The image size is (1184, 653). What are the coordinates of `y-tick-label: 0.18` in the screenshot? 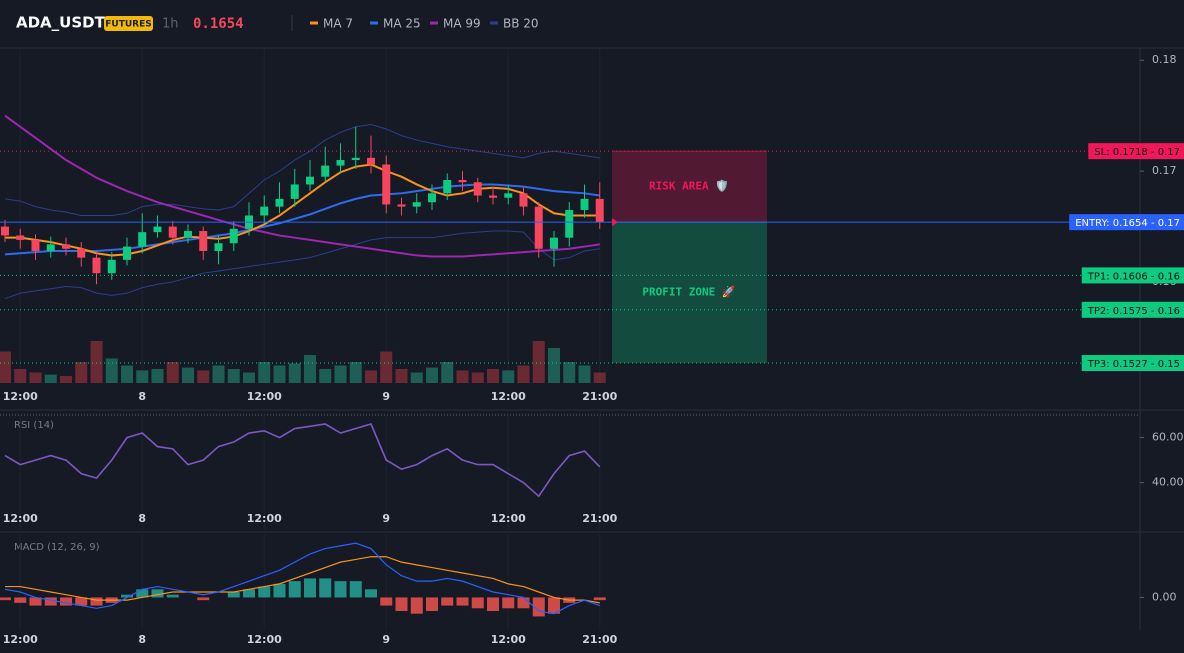 It's located at (1164, 59).